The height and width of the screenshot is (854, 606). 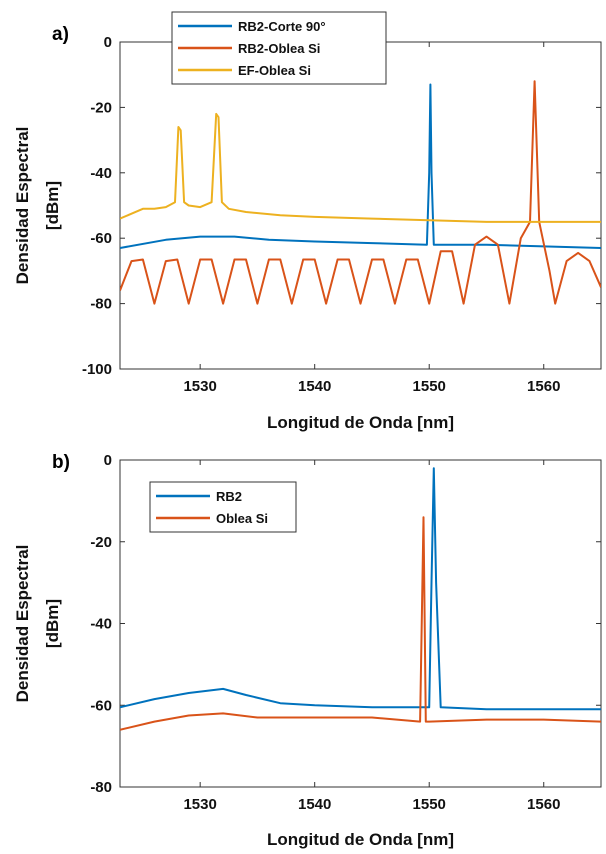 I want to click on legend-entry: RB2-Oblea Si, so click(x=279, y=48).